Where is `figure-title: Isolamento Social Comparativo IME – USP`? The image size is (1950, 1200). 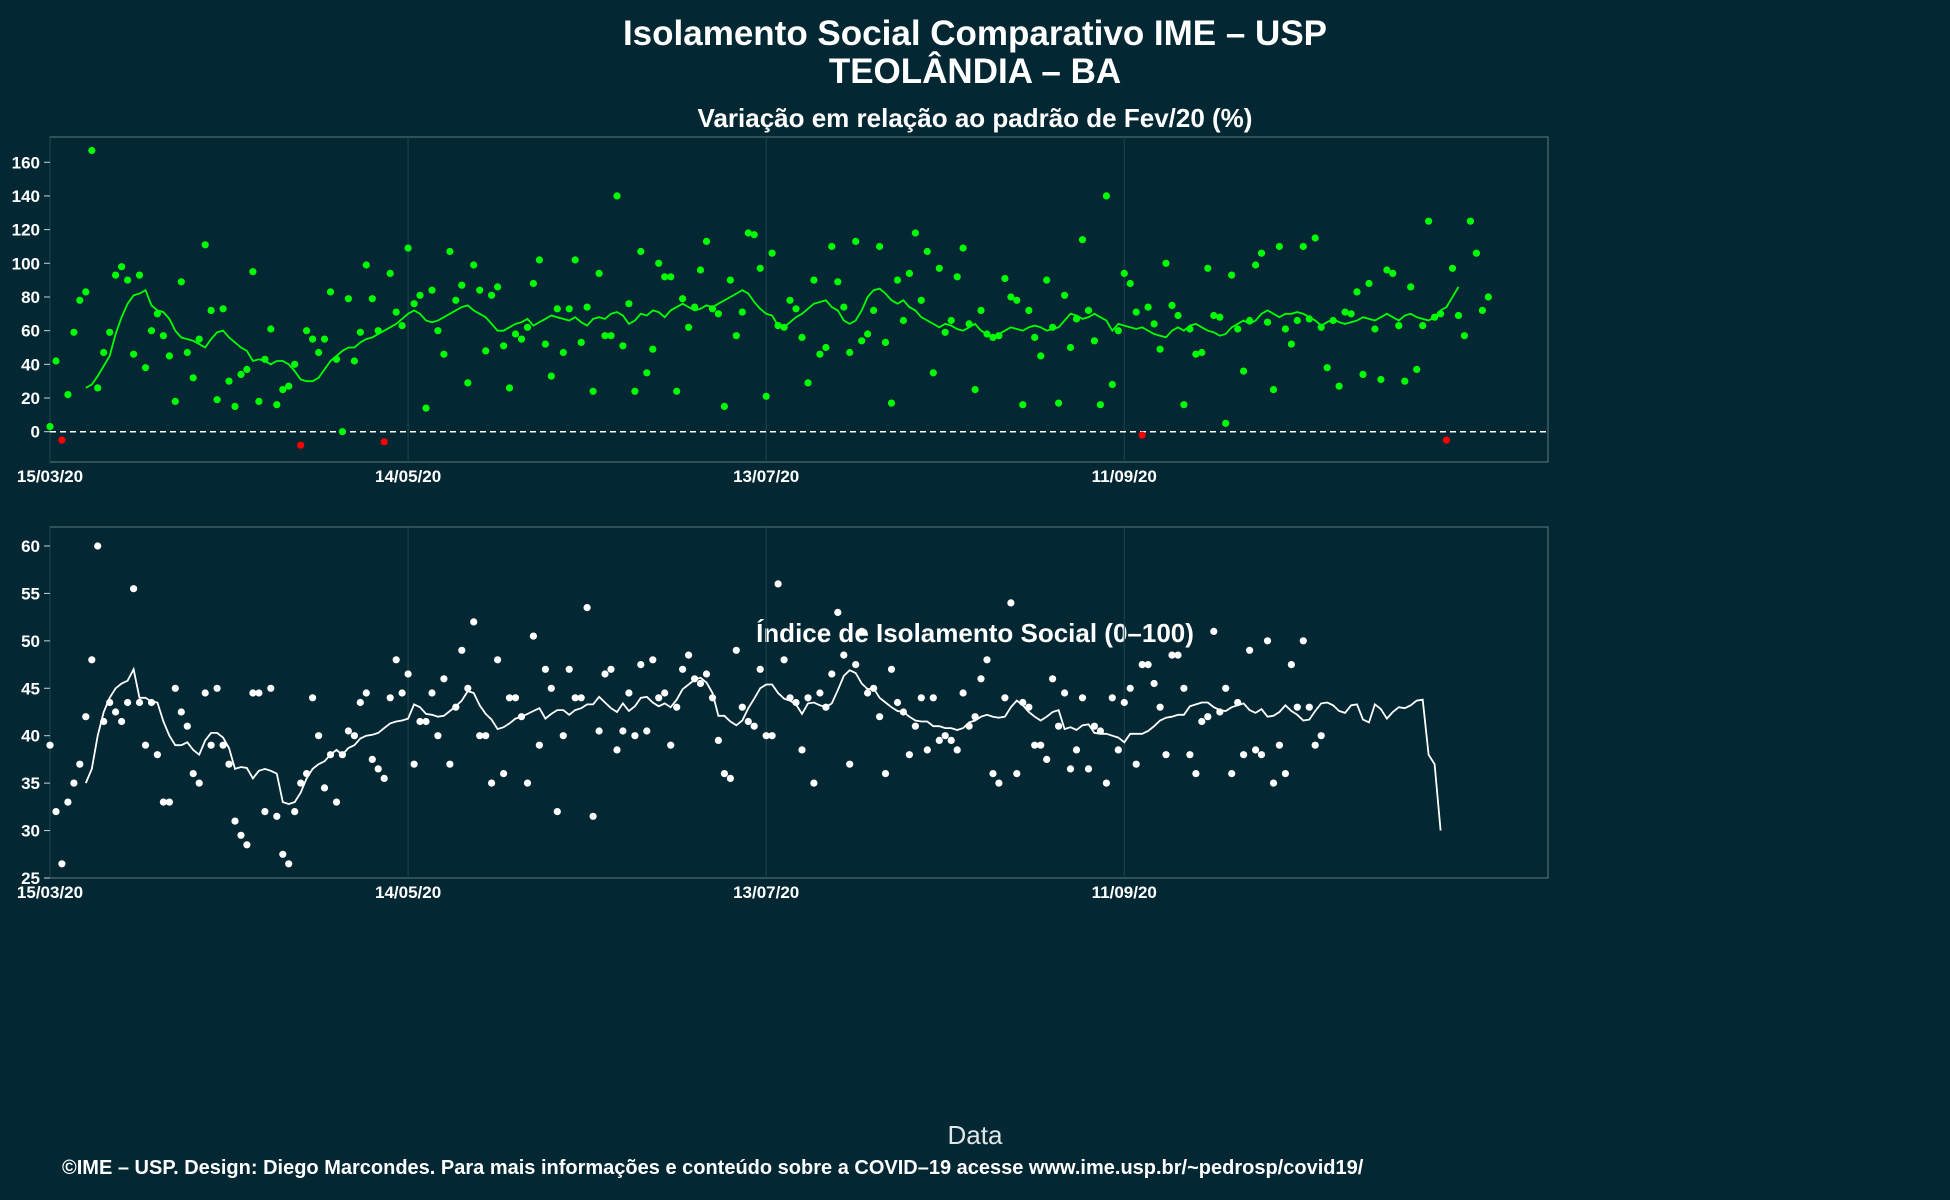 figure-title: Isolamento Social Comparativo IME – USP is located at coordinates (975, 33).